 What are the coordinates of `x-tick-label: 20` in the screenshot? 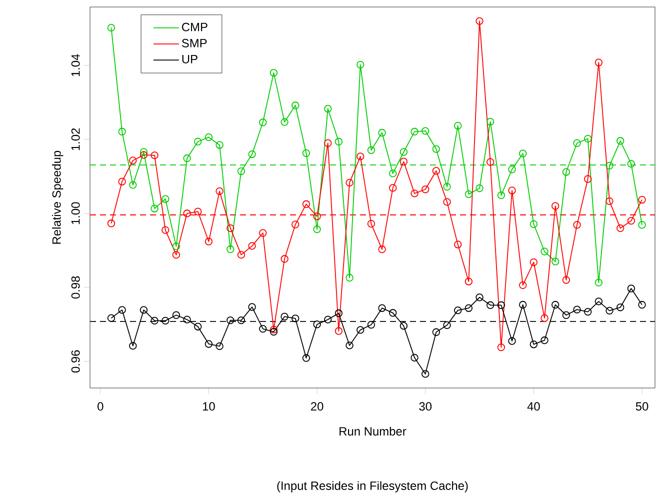 It's located at (317, 406).